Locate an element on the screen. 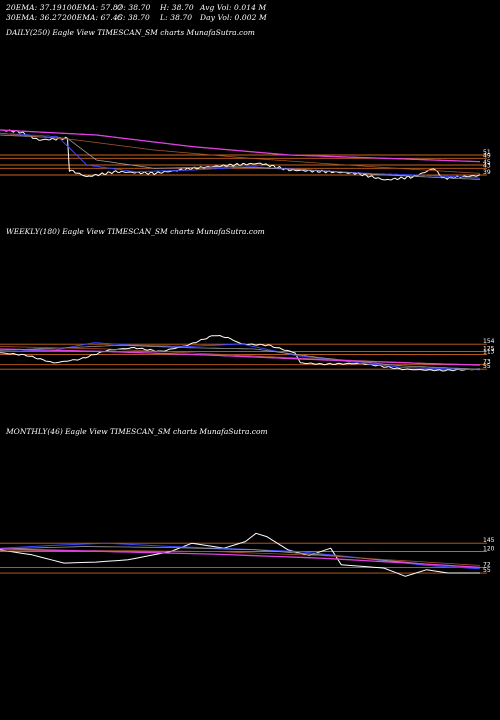 This screenshot has height=720, width=500. ema100-series-line is located at coordinates (240, 153).